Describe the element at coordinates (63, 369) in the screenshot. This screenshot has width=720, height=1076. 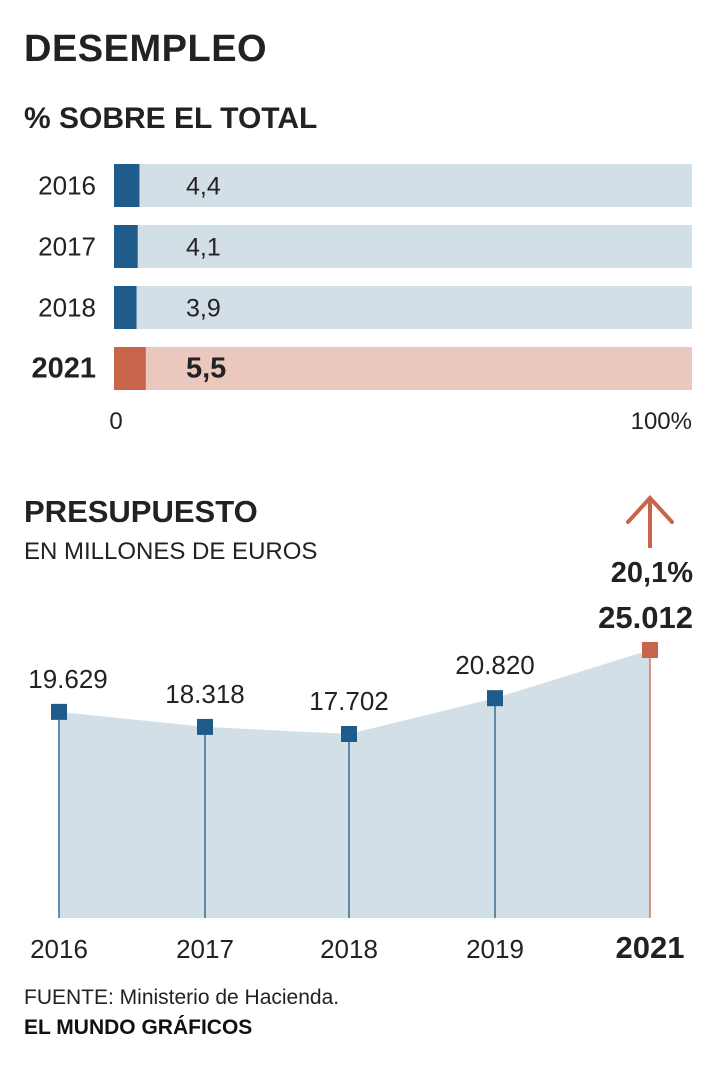
I see `category-label: 2021` at that location.